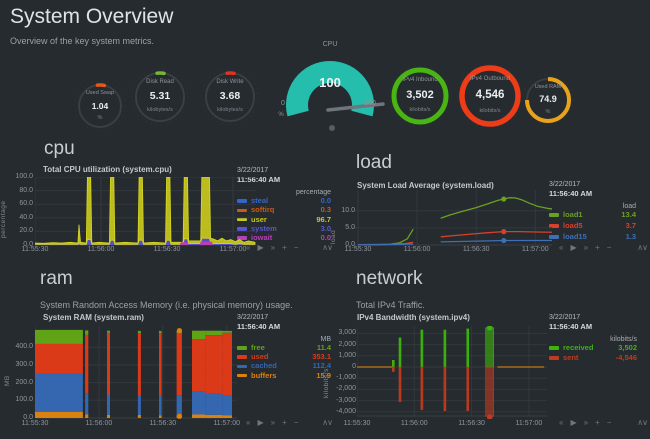 Image resolution: width=650 pixels, height=439 pixels. Describe the element at coordinates (347, 355) in the screenshot. I see `network-y-tick: 1,000` at that location.